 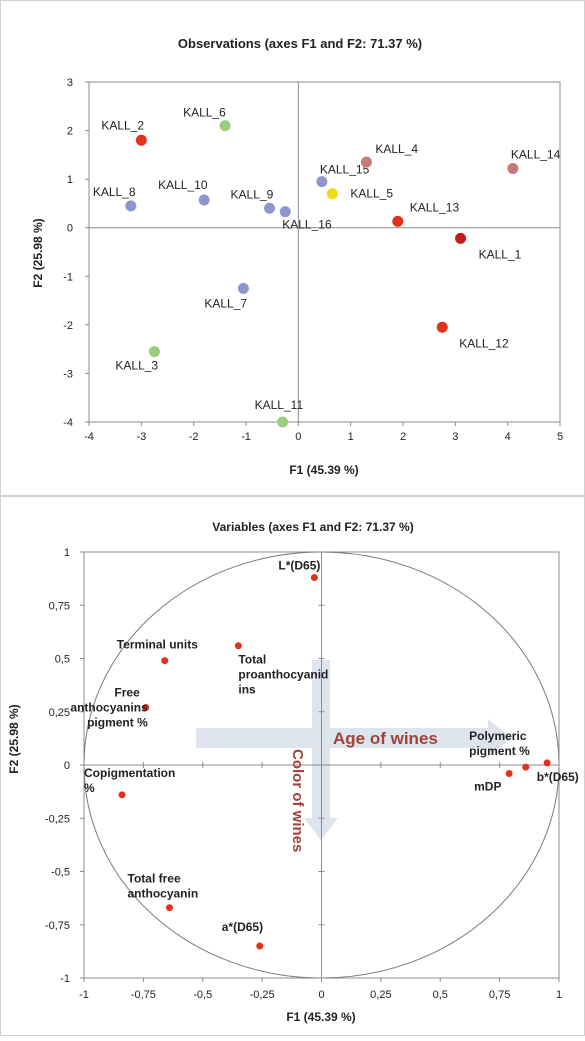 I want to click on chart-1-x-tick-label: 3, so click(x=455, y=437).